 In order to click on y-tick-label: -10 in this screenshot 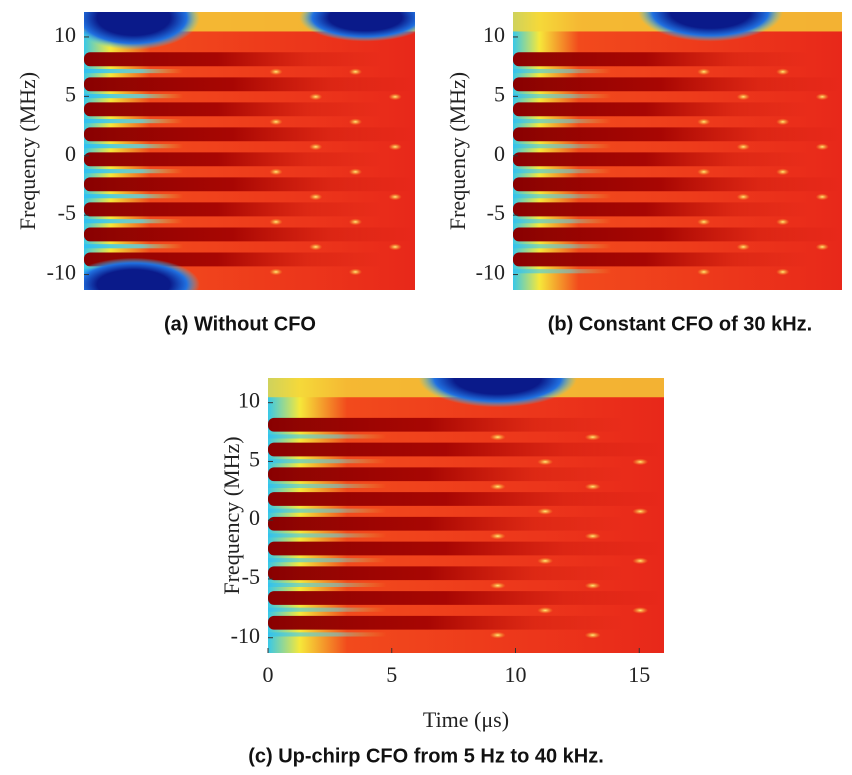, I will do `click(61, 272)`.